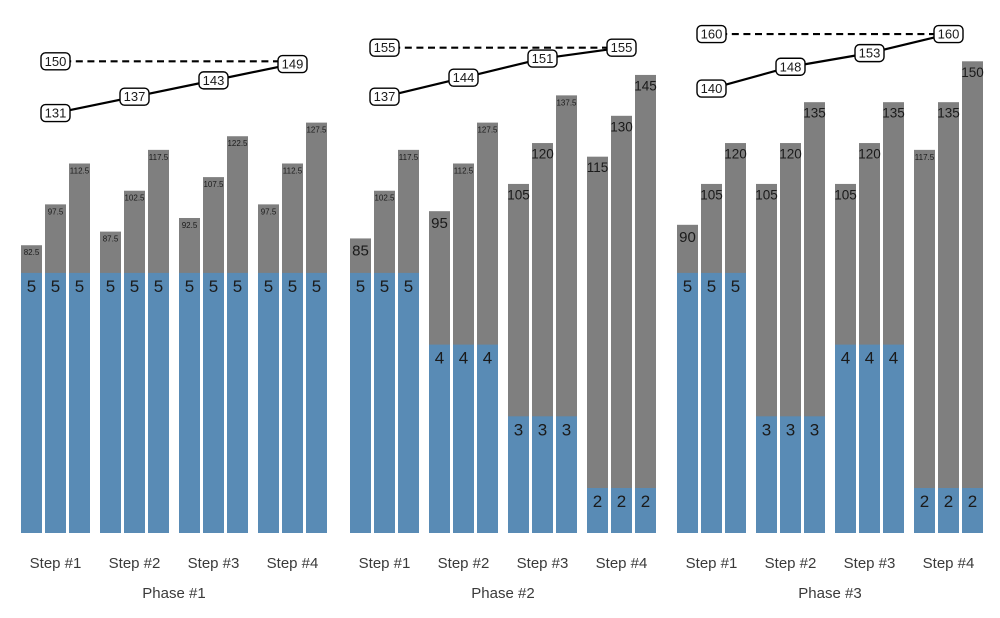  I want to click on value-box-label: 144, so click(464, 77).